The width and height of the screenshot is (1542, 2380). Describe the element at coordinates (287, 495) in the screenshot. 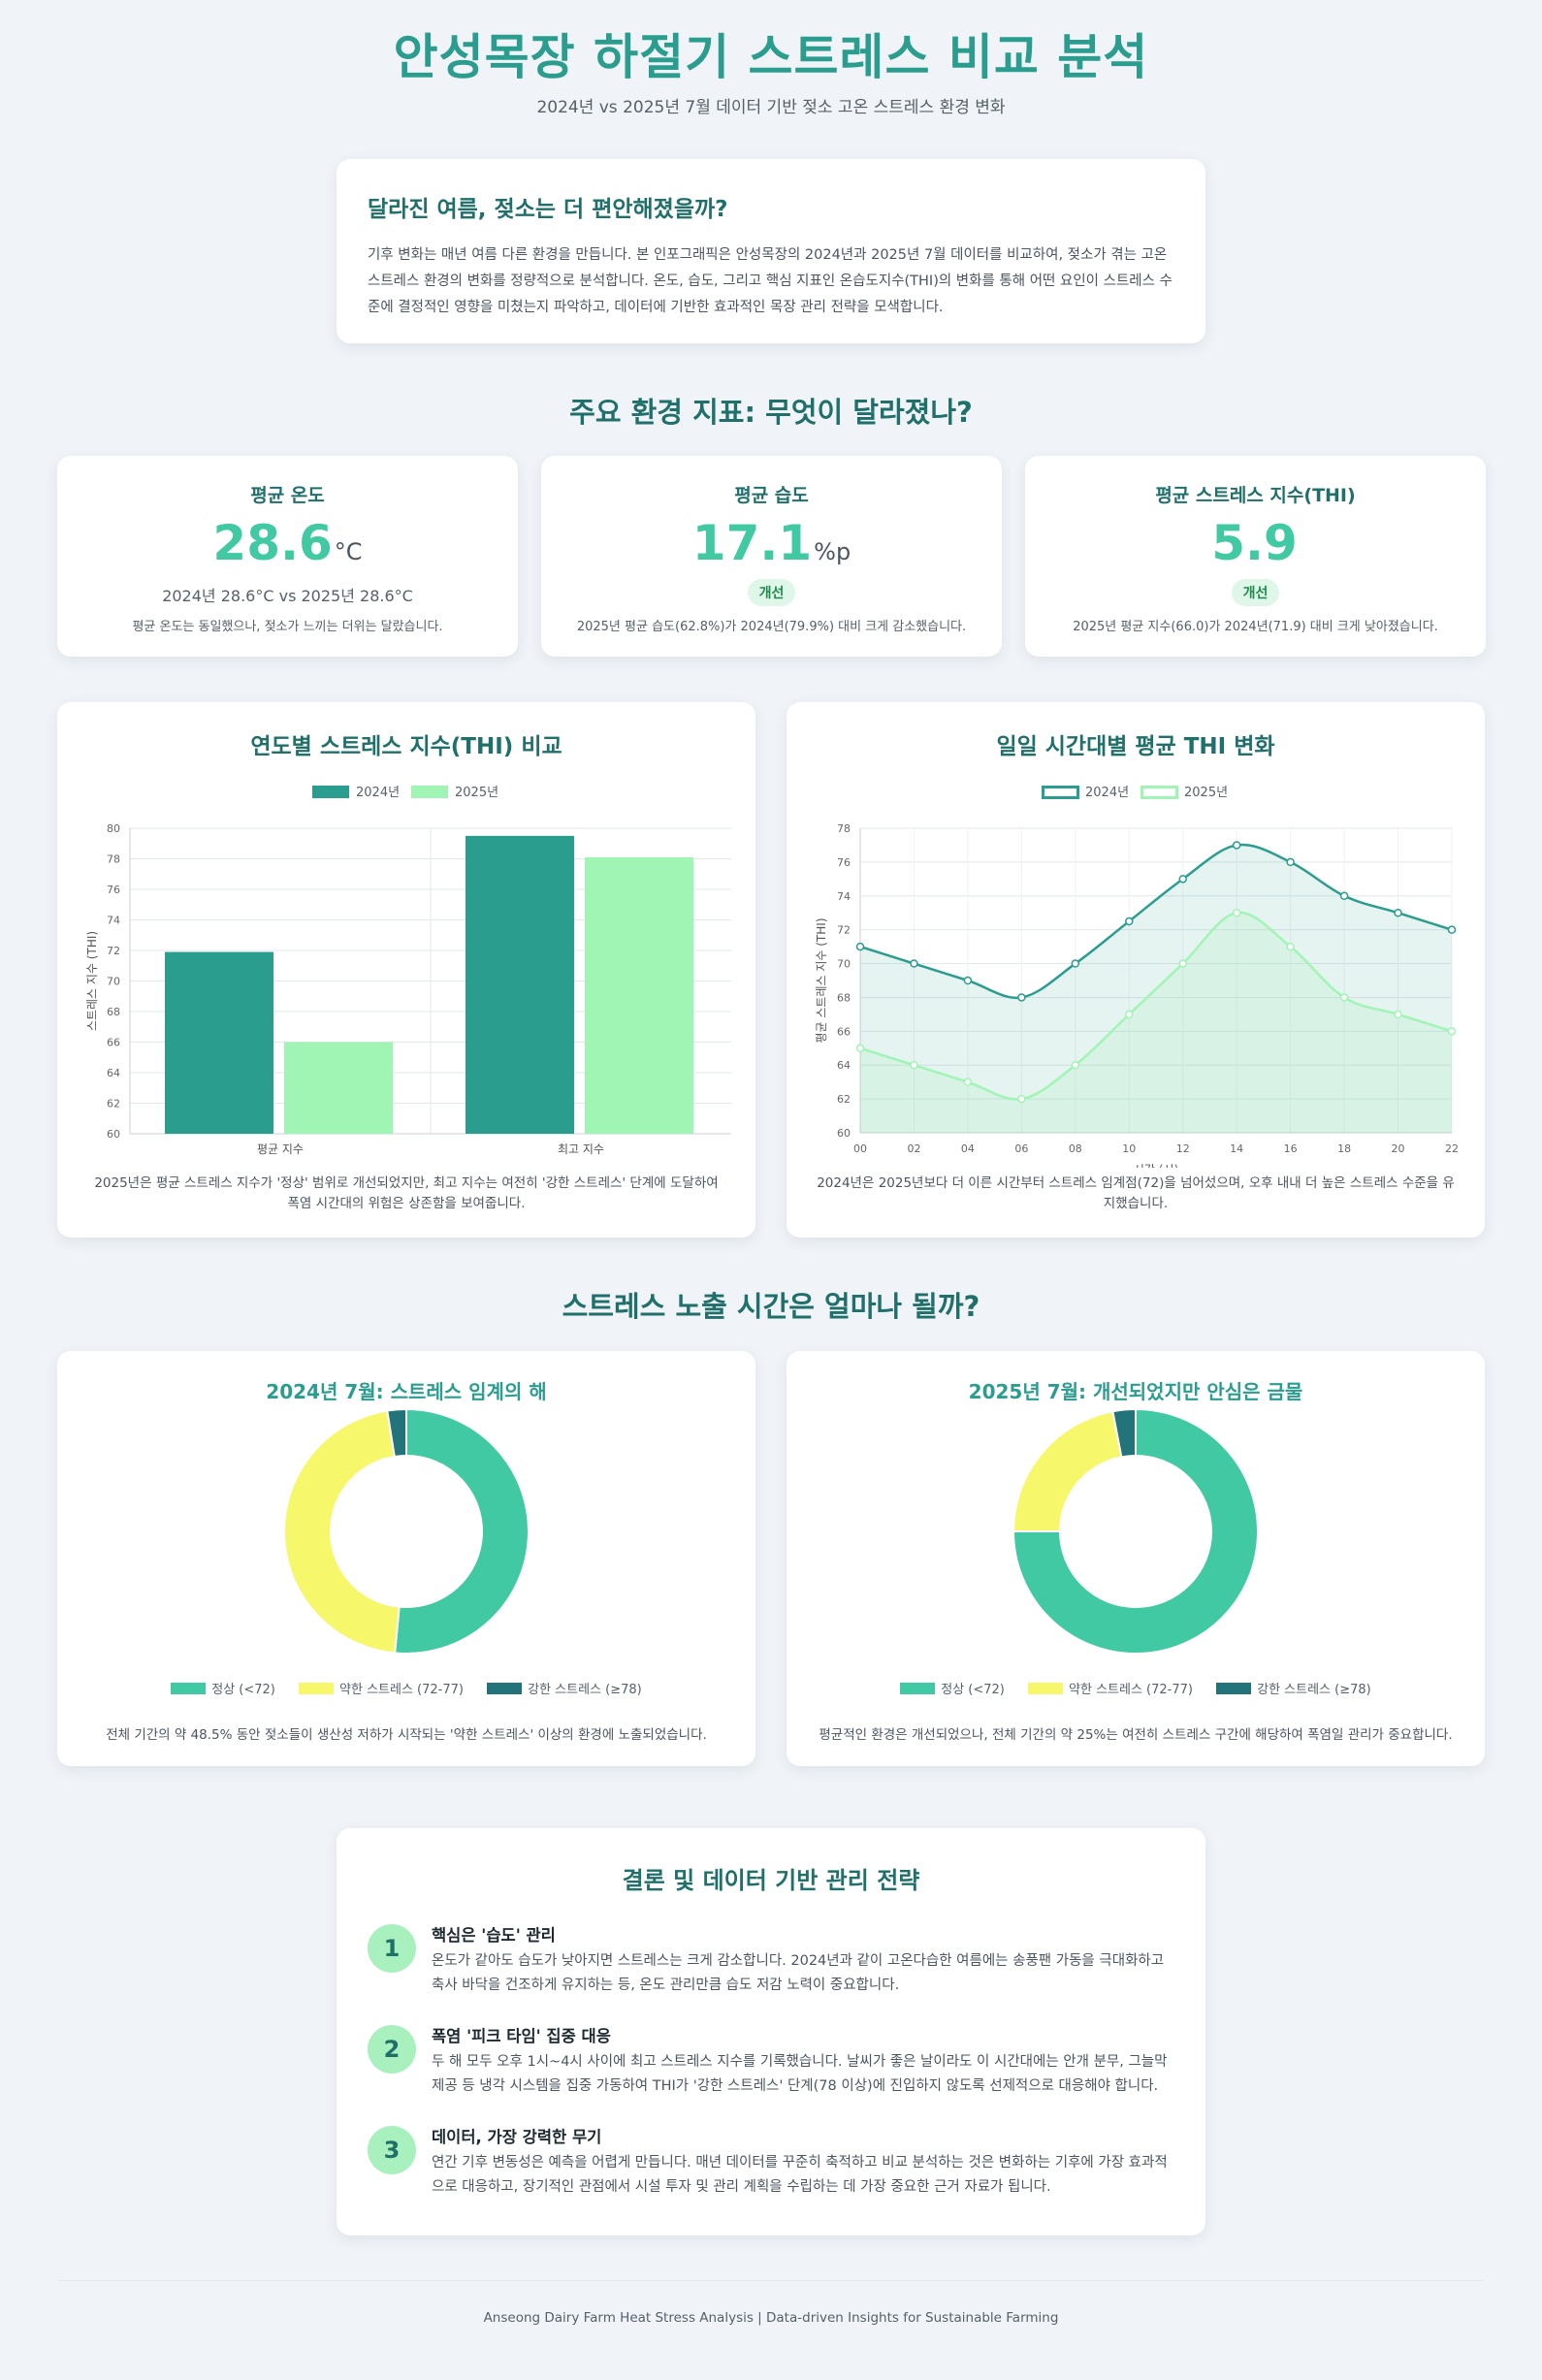

I see `kpi-label: 평균 온도` at that location.